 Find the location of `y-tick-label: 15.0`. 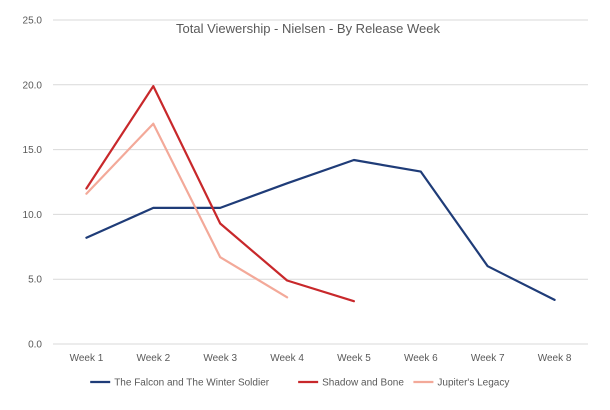

y-tick-label: 15.0 is located at coordinates (33, 150).